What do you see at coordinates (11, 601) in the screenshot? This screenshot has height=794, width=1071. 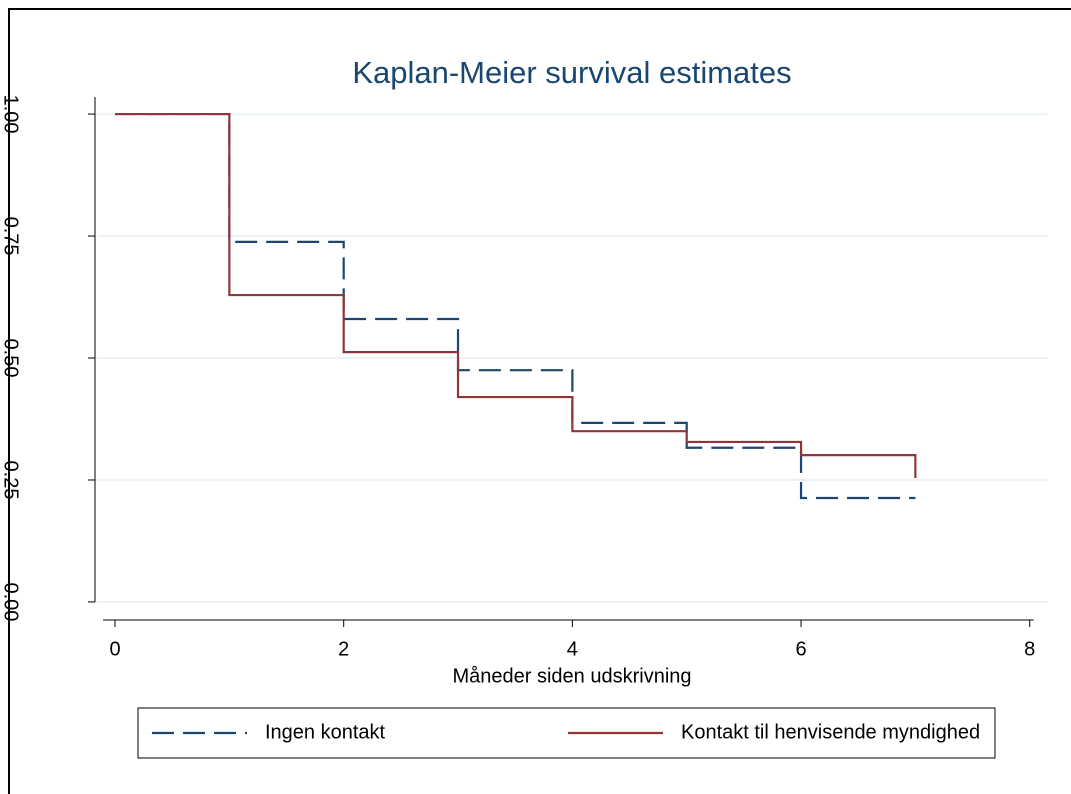 I see `y-tick-label: 0.00` at bounding box center [11, 601].